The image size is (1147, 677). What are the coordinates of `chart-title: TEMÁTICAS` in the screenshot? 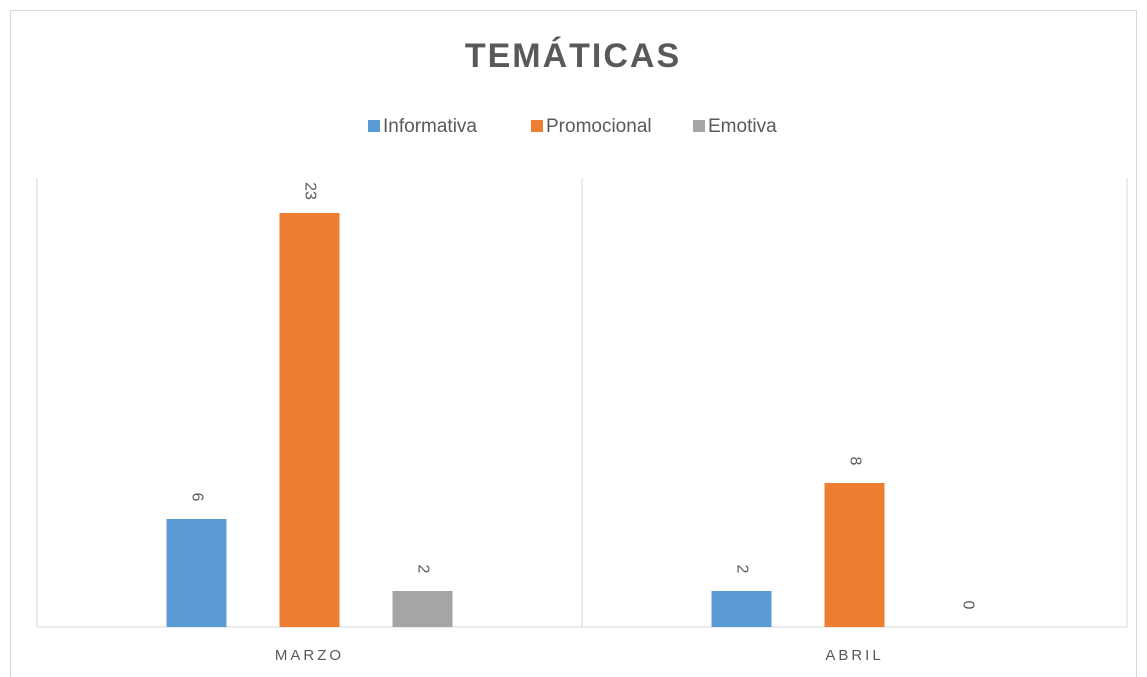 It's located at (573, 56).